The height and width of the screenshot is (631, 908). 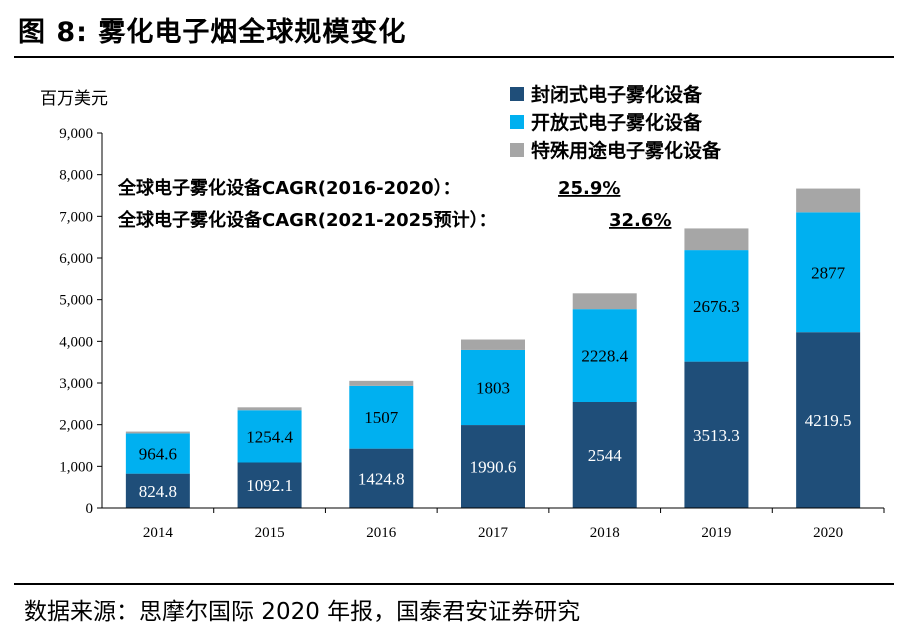 I want to click on bar-segment-special-2016, so click(x=381, y=383).